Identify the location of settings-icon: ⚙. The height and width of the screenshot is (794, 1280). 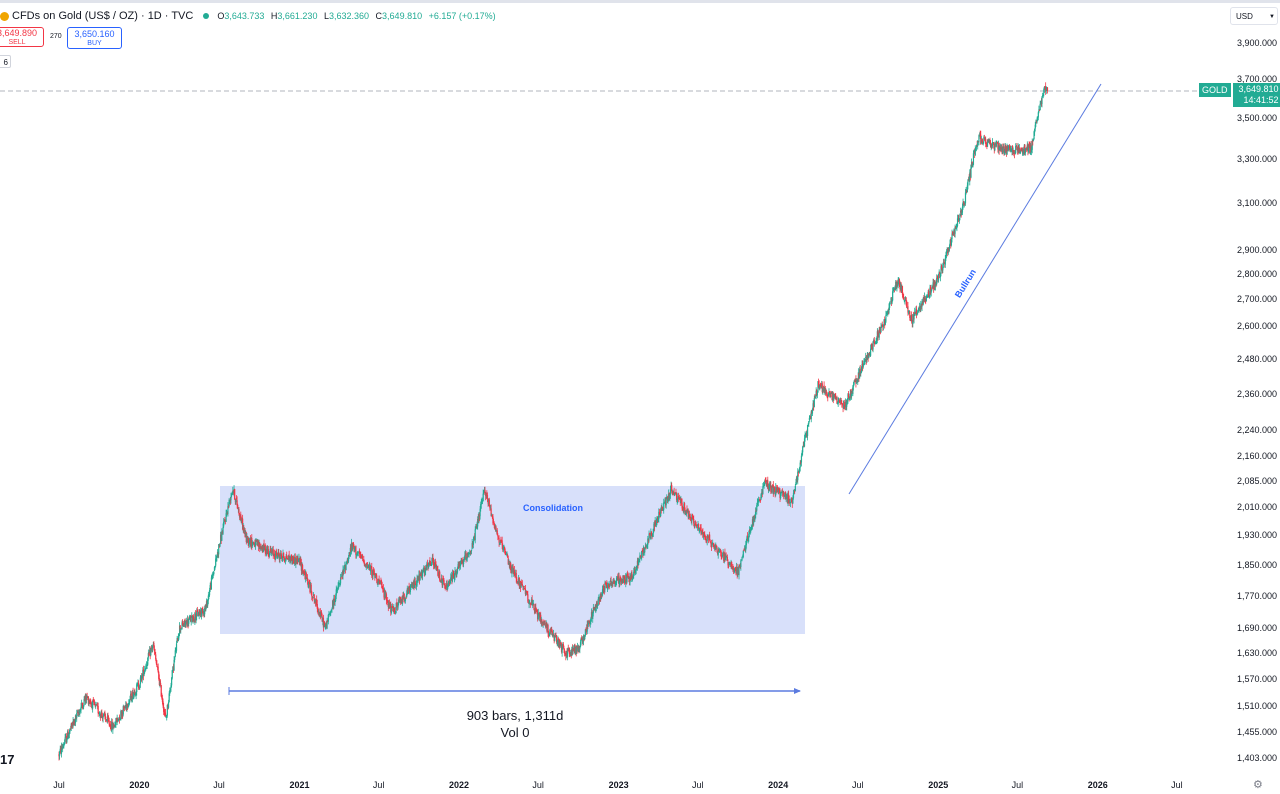
(1258, 785).